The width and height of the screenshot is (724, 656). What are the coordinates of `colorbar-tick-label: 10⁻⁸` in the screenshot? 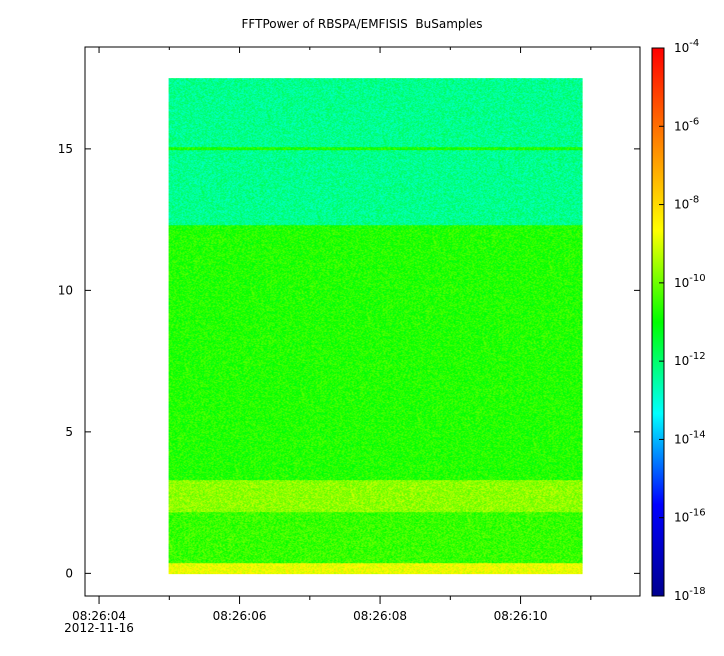 It's located at (686, 203).